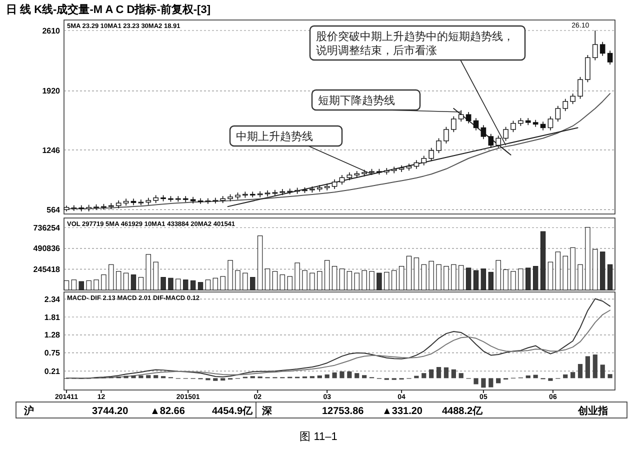 The width and height of the screenshot is (637, 458). What do you see at coordinates (51, 31) in the screenshot?
I see `y-tick-label: 2610` at bounding box center [51, 31].